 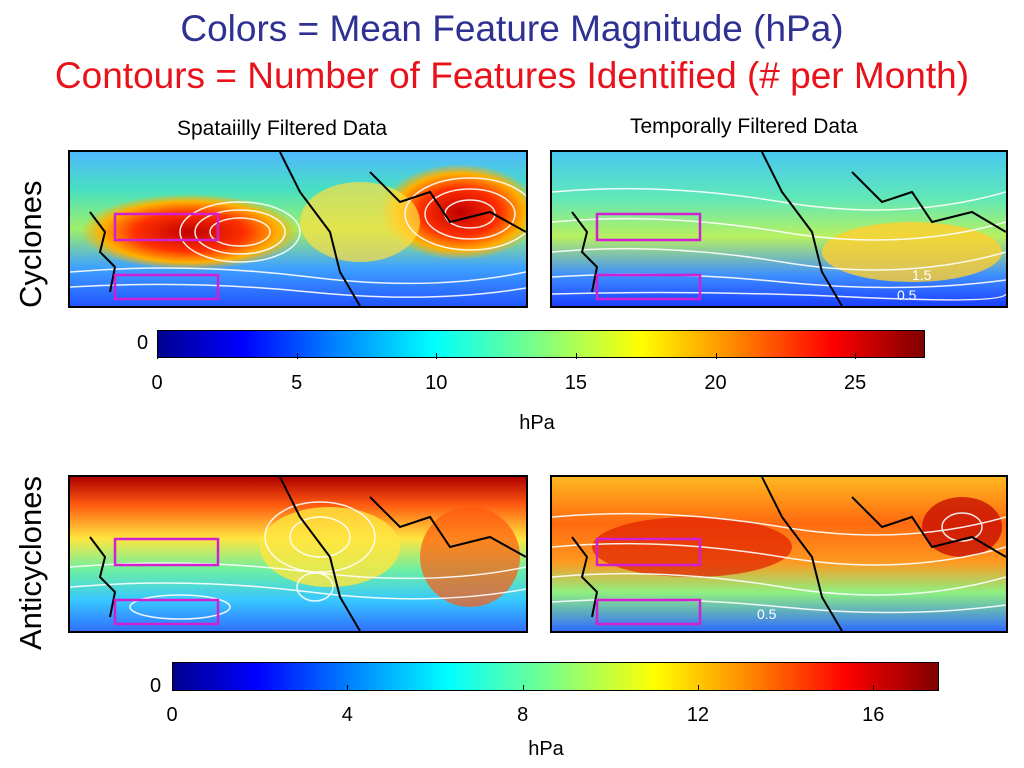 I want to click on anticyclone-colorbar-tick-label: 0, so click(x=172, y=715).